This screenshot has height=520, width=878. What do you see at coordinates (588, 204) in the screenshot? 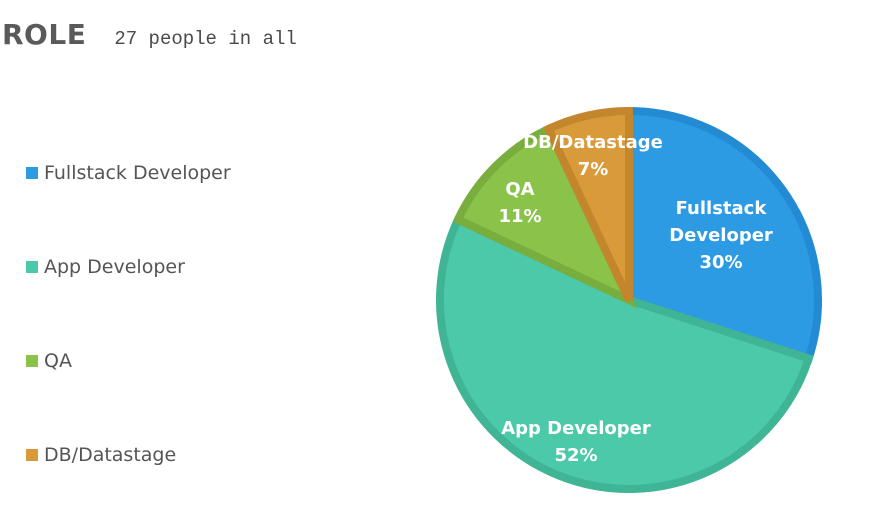
I see `pie-slice-db-datastage` at bounding box center [588, 204].